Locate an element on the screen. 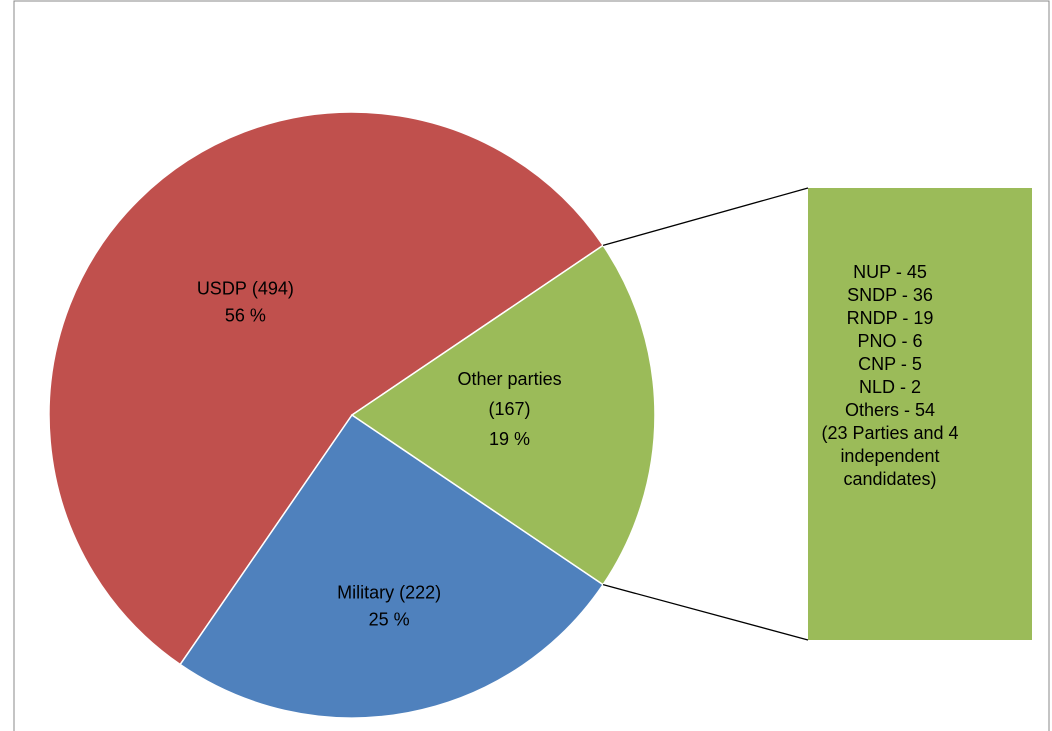  breakdown-item: PNO - 6 is located at coordinates (890, 341).